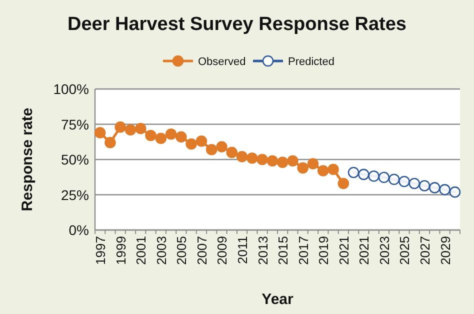 The image size is (474, 314). What do you see at coordinates (71, 89) in the screenshot?
I see `y-tick-label: 100%` at bounding box center [71, 89].